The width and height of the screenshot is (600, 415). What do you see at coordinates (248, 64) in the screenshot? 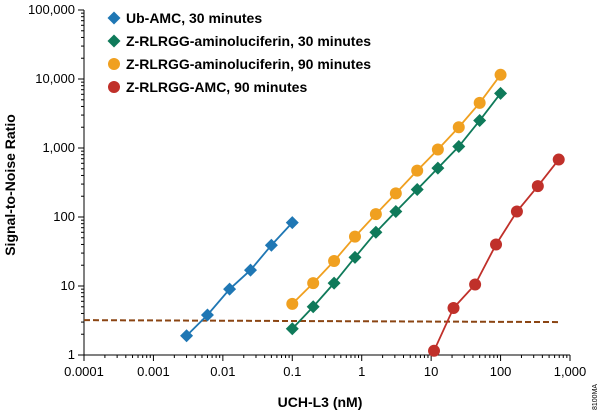
I see `legend-label: Z-RLRGG-aminoluciferin, 90 minutes` at bounding box center [248, 64].